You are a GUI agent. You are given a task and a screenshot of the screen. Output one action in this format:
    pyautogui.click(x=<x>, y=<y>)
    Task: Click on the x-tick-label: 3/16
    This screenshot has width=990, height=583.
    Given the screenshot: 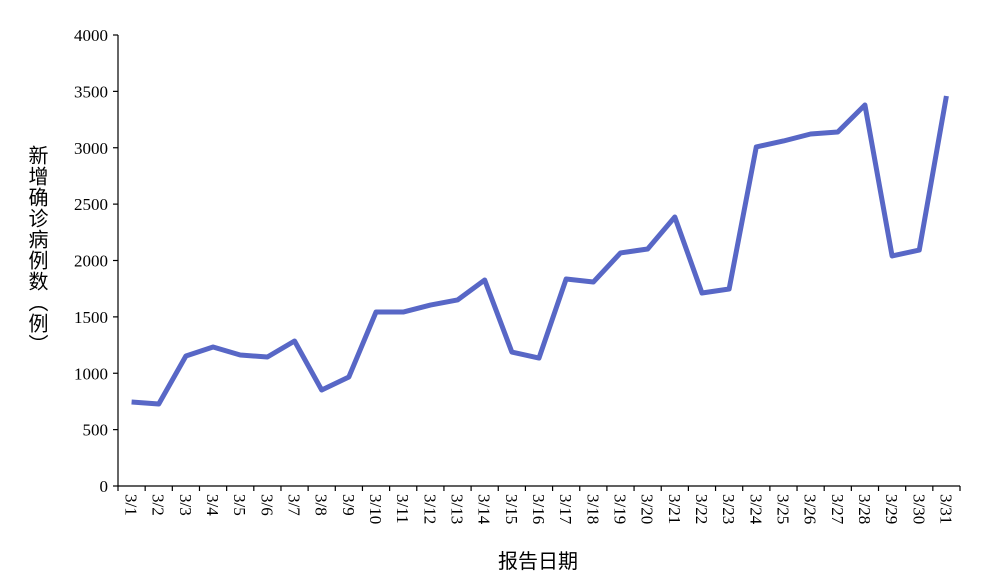 What is the action you would take?
    pyautogui.click(x=538, y=509)
    